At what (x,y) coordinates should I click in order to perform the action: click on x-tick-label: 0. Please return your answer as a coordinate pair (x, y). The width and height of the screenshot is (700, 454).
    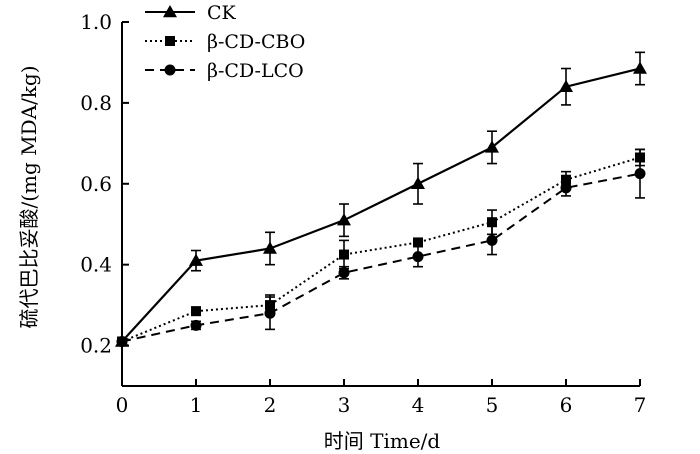
    Looking at the image, I should click on (122, 405).